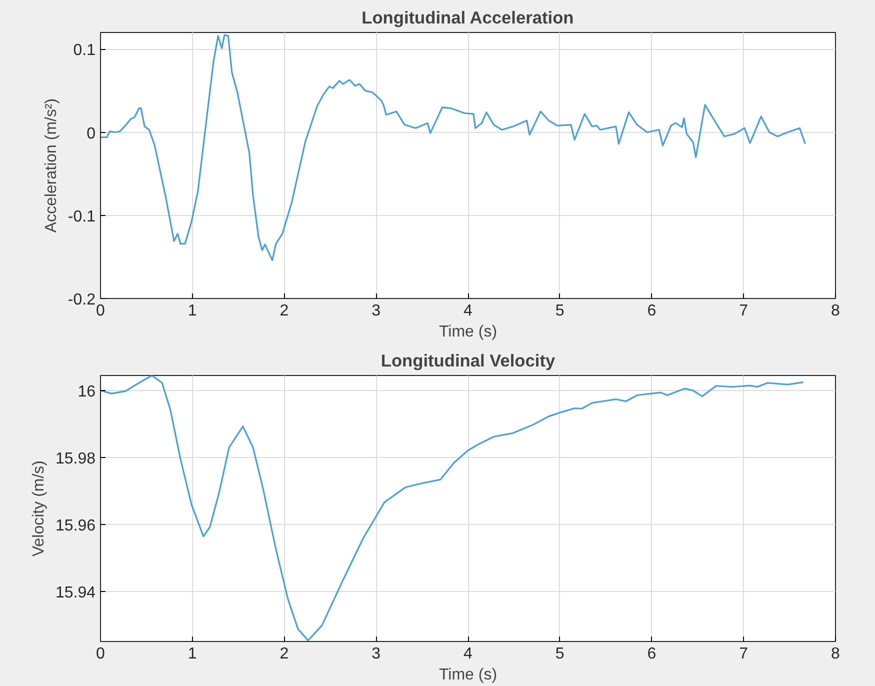 The width and height of the screenshot is (875, 686). I want to click on y-tick-label: 15.98, so click(75, 459).